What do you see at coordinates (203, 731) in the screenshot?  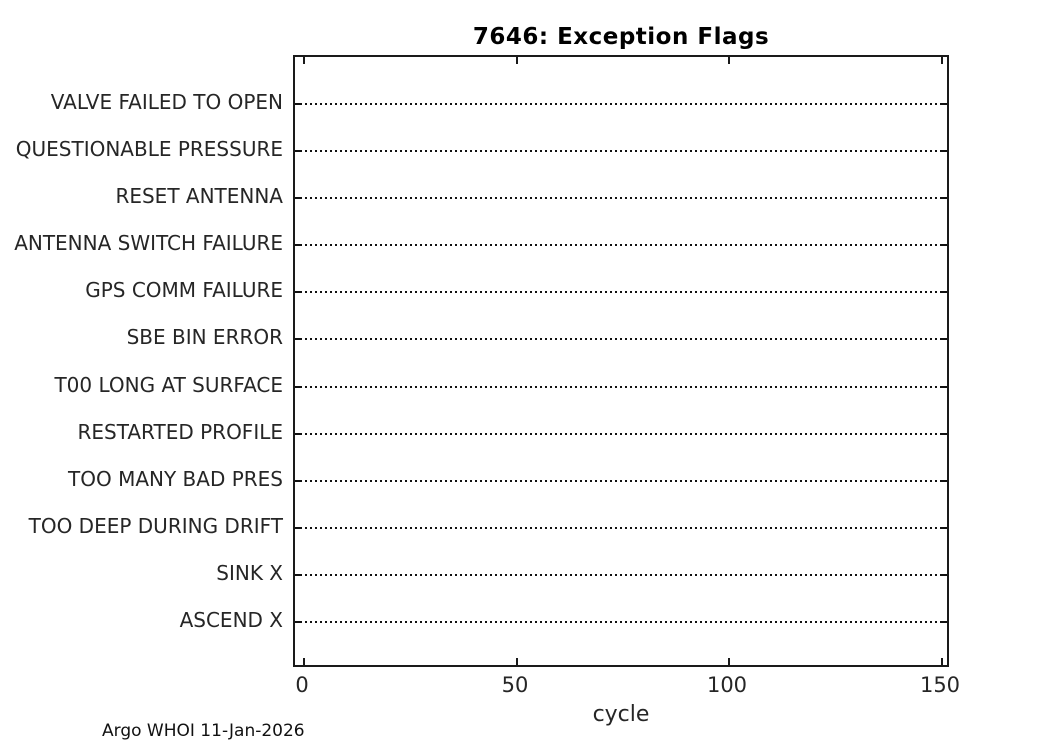 I see `footer-caption: Argo WHOI 11-Jan-2026` at bounding box center [203, 731].